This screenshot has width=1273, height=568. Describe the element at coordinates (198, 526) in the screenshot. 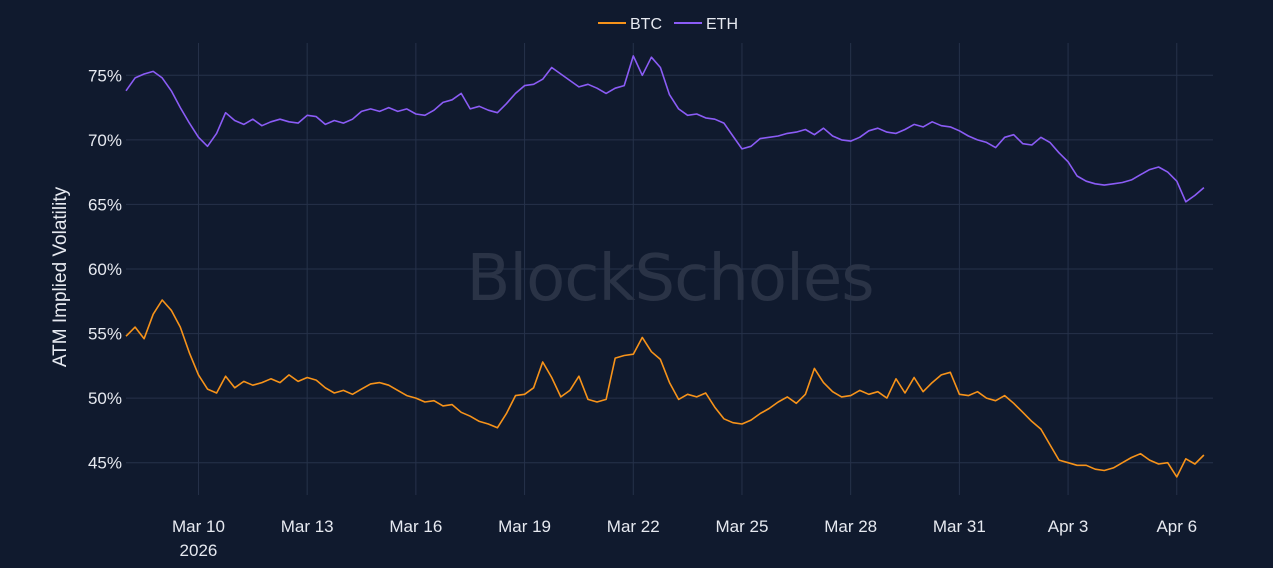

I see `x-tick-label: Mar 10` at that location.